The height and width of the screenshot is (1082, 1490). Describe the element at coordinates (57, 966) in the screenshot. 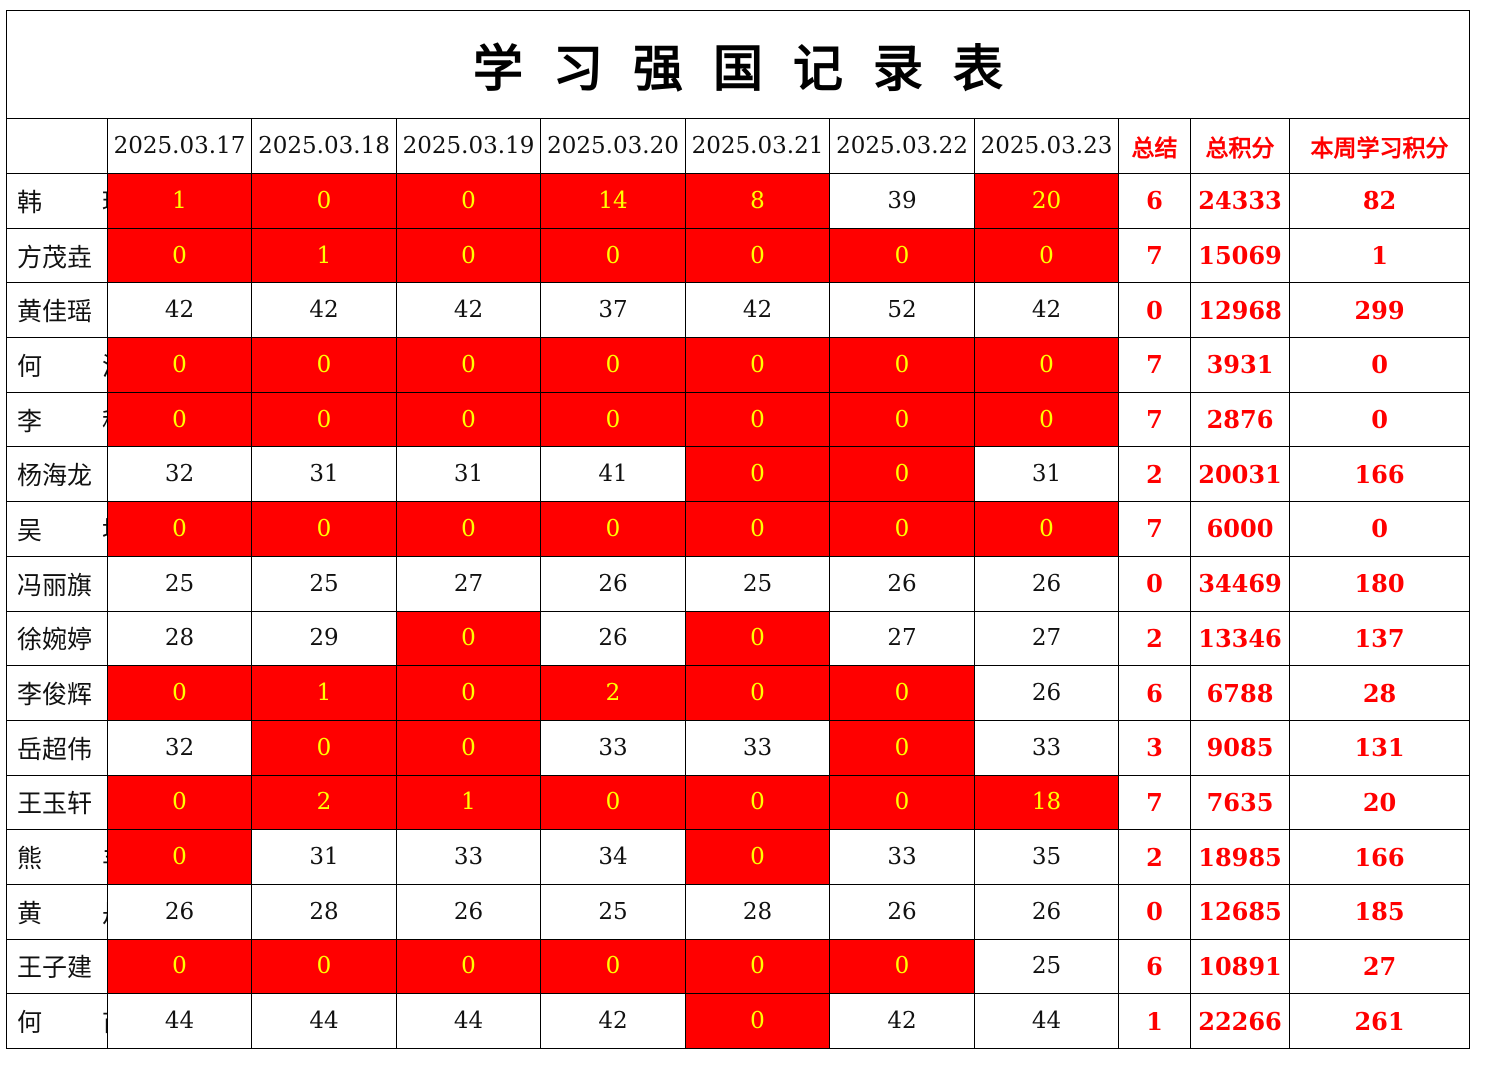

I see `person-name: 王子建` at that location.